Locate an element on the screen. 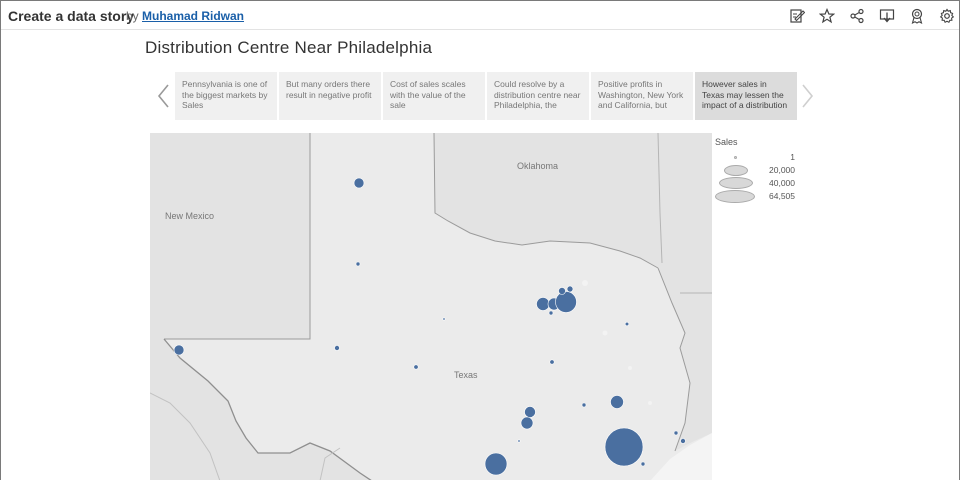  next-arrow-icon is located at coordinates (808, 96).